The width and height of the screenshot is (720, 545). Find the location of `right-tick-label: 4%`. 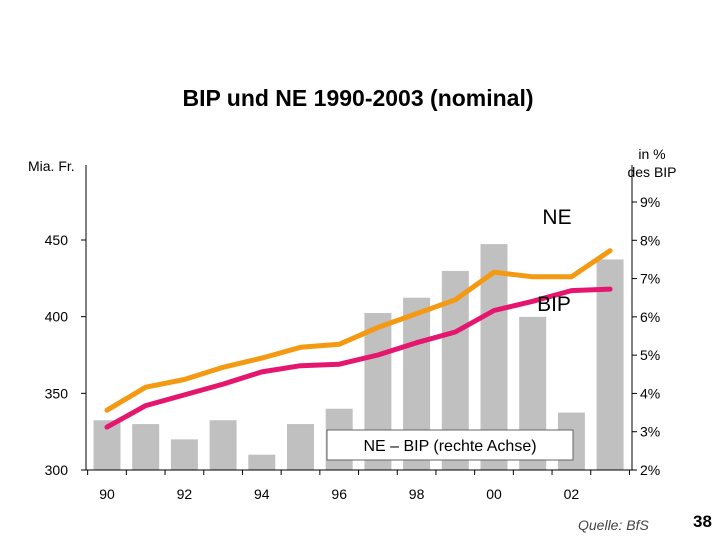

right-tick-label: 4% is located at coordinates (650, 393).